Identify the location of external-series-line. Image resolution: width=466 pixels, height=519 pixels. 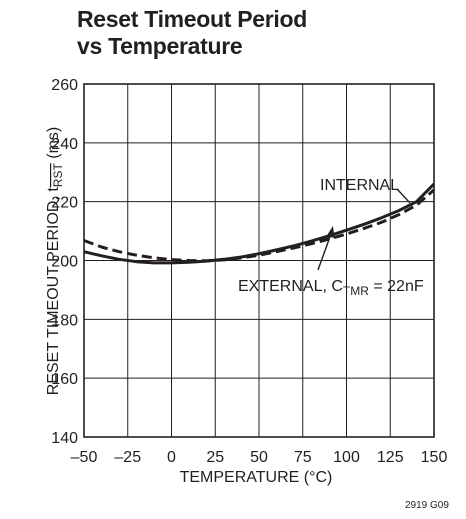
(259, 225).